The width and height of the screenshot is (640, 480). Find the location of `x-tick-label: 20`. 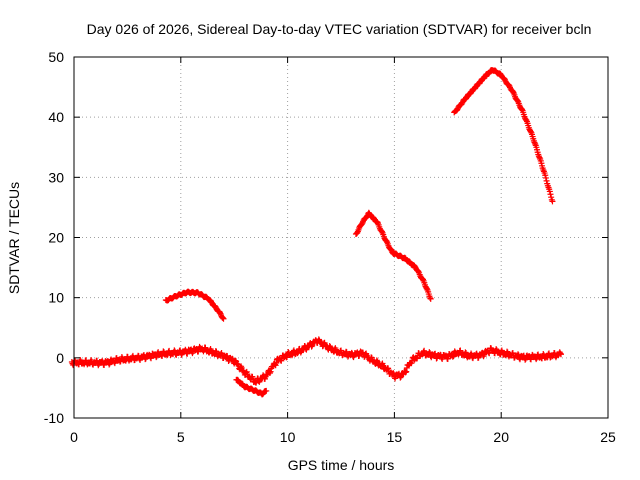

x-tick-label: 20 is located at coordinates (501, 437).